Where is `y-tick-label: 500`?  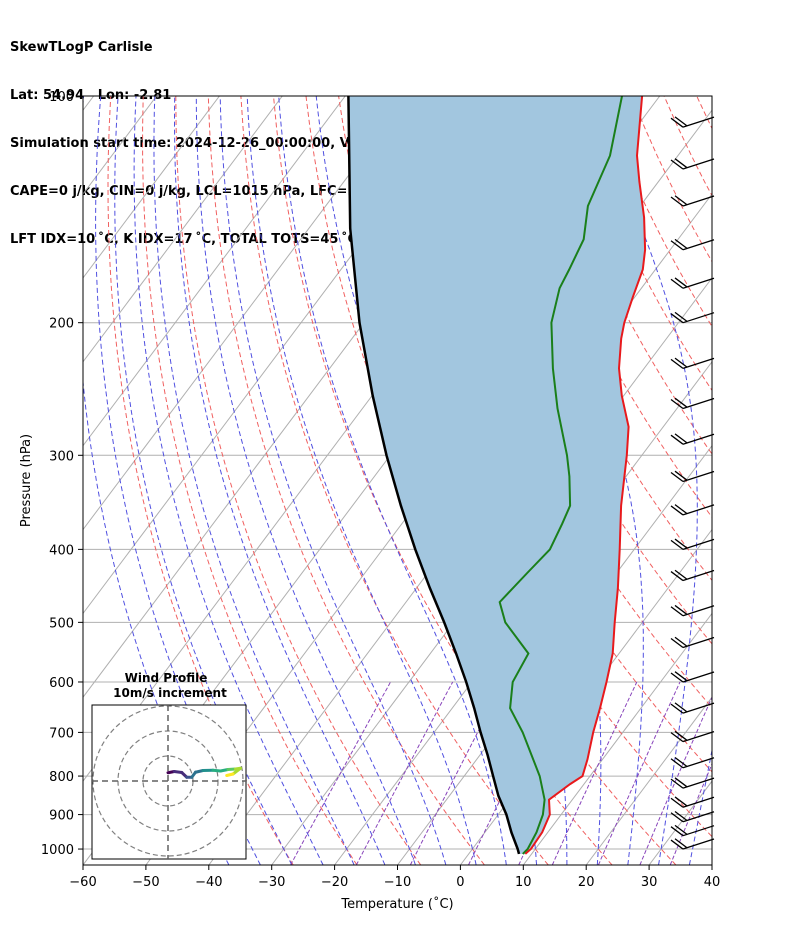 y-tick-label: 500 is located at coordinates (61, 623).